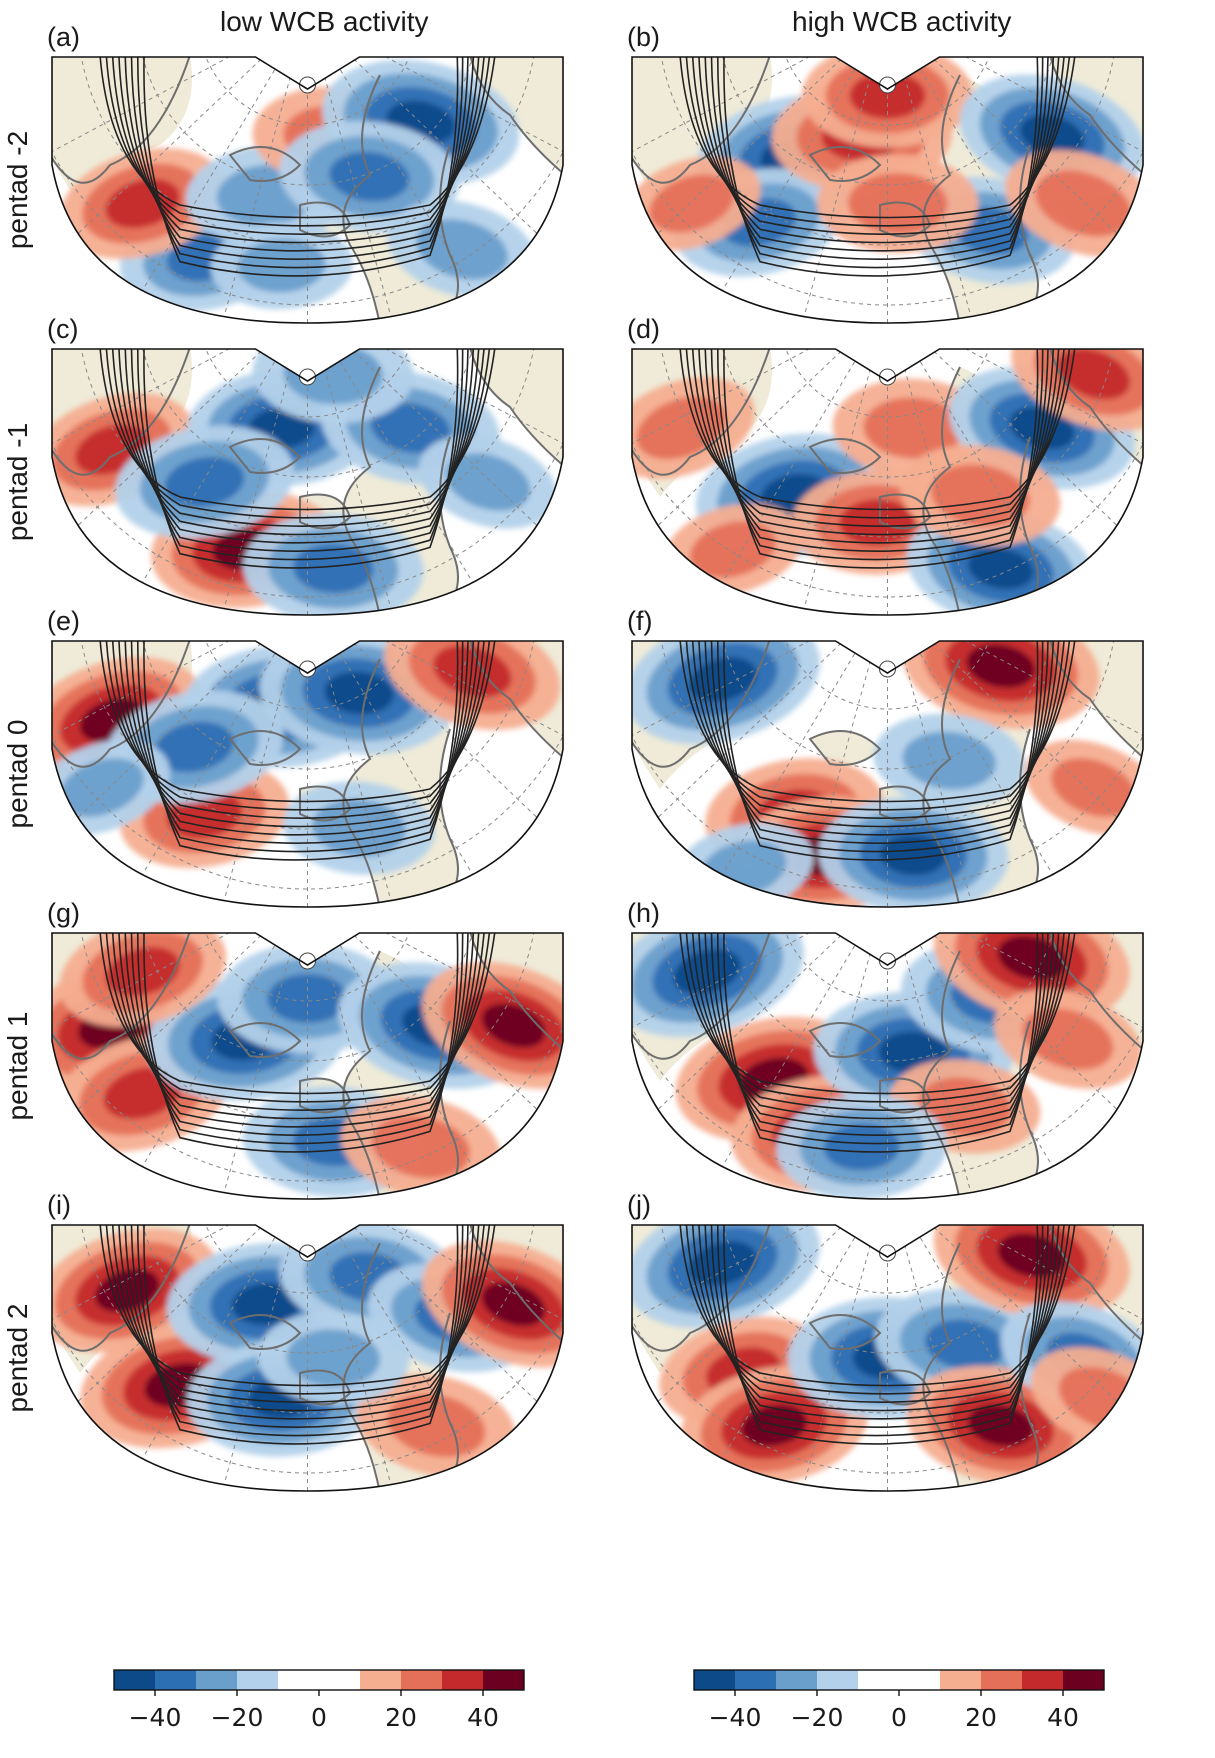  I want to click on row-label-pentad-2: pentad 2, so click(17, 1358).